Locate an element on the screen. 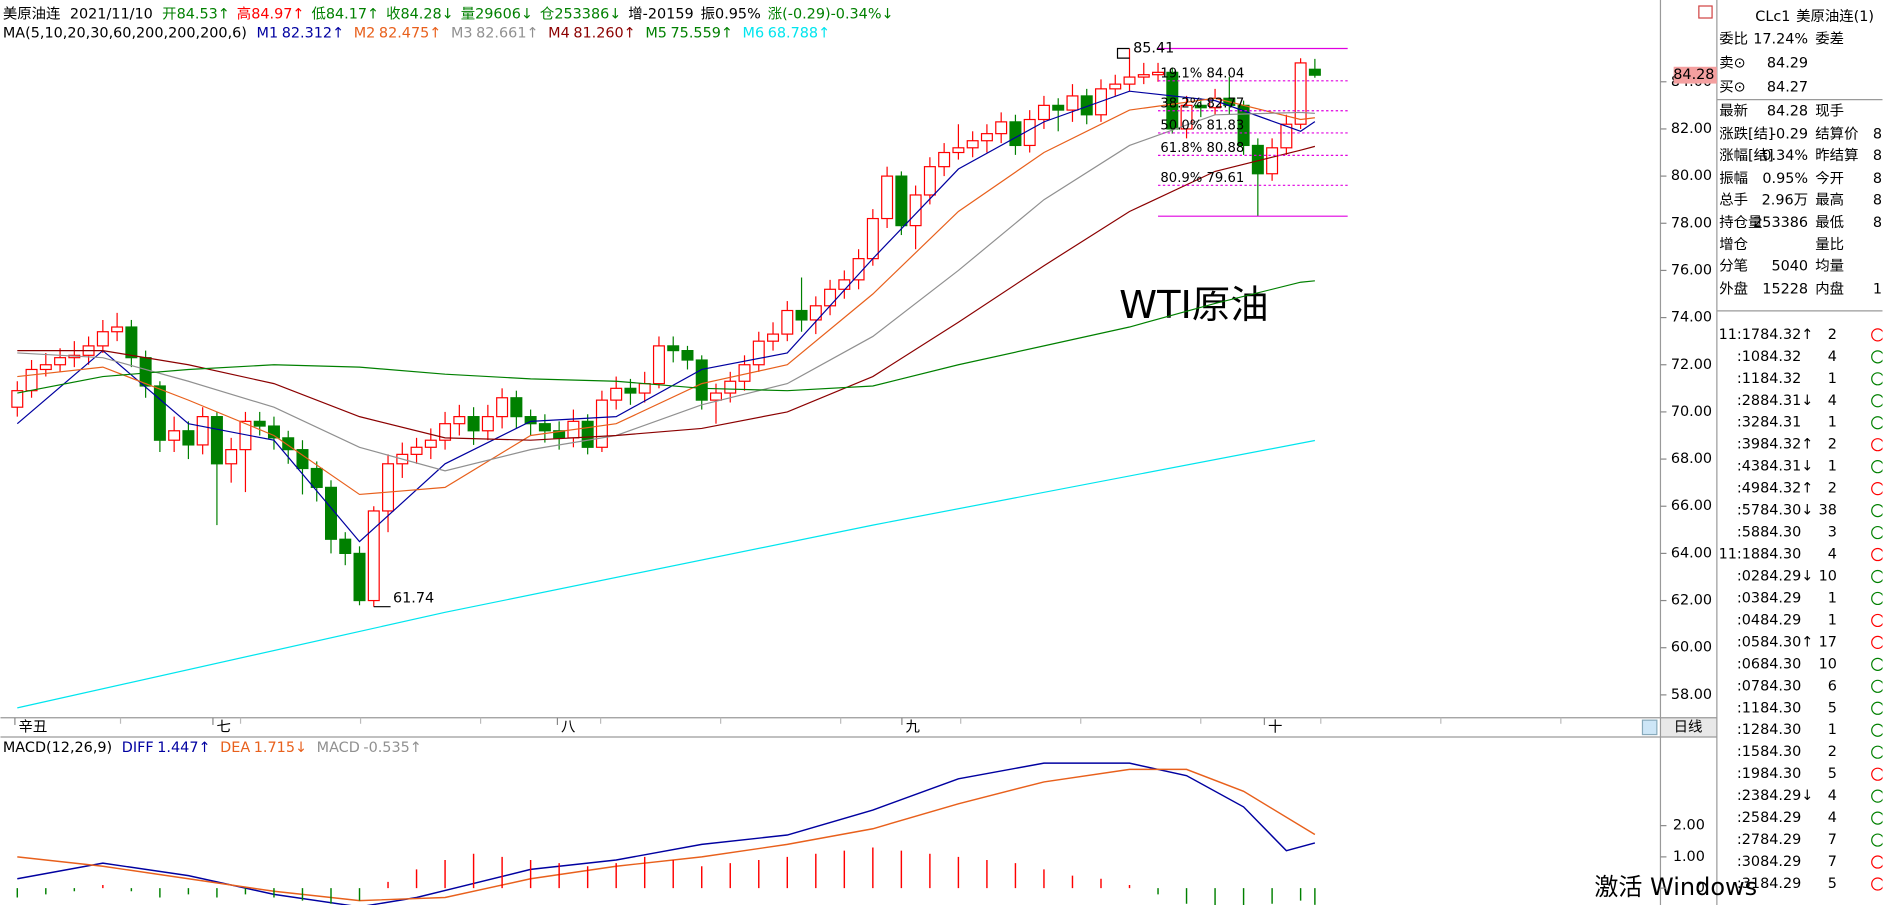 This screenshot has width=1883, height=905. x-tick-label: 九 is located at coordinates (912, 726).